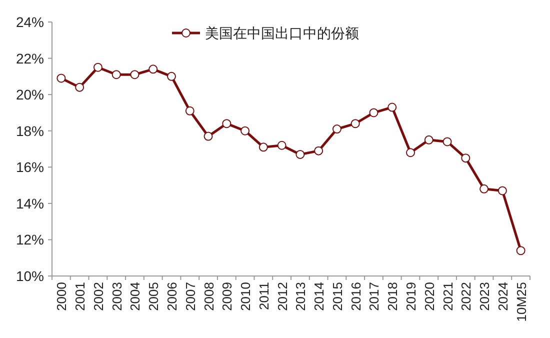  Describe the element at coordinates (30, 276) in the screenshot. I see `y-tick-label: 10%` at that location.